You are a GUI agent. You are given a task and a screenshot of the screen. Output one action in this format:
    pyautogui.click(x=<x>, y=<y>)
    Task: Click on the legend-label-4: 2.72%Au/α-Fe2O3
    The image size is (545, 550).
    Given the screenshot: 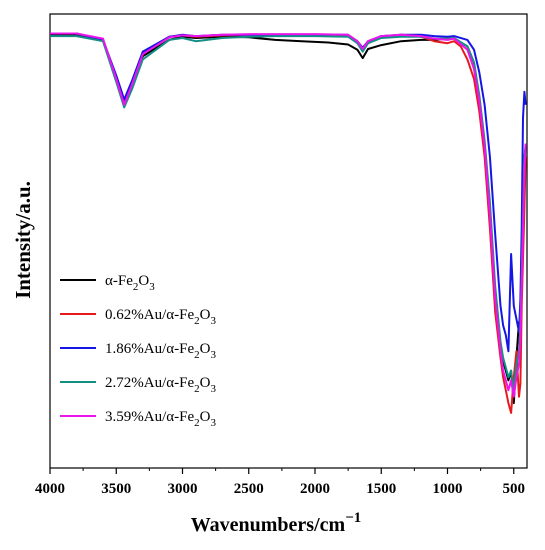 What is the action you would take?
    pyautogui.click(x=160, y=385)
    